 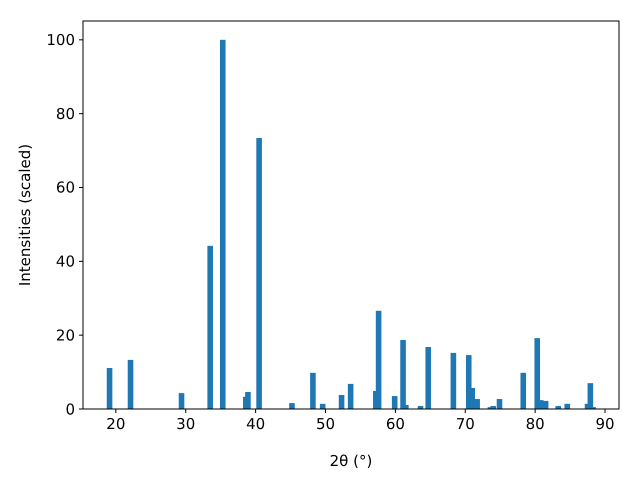 I want to click on x-tick-label: 50, so click(x=326, y=424).